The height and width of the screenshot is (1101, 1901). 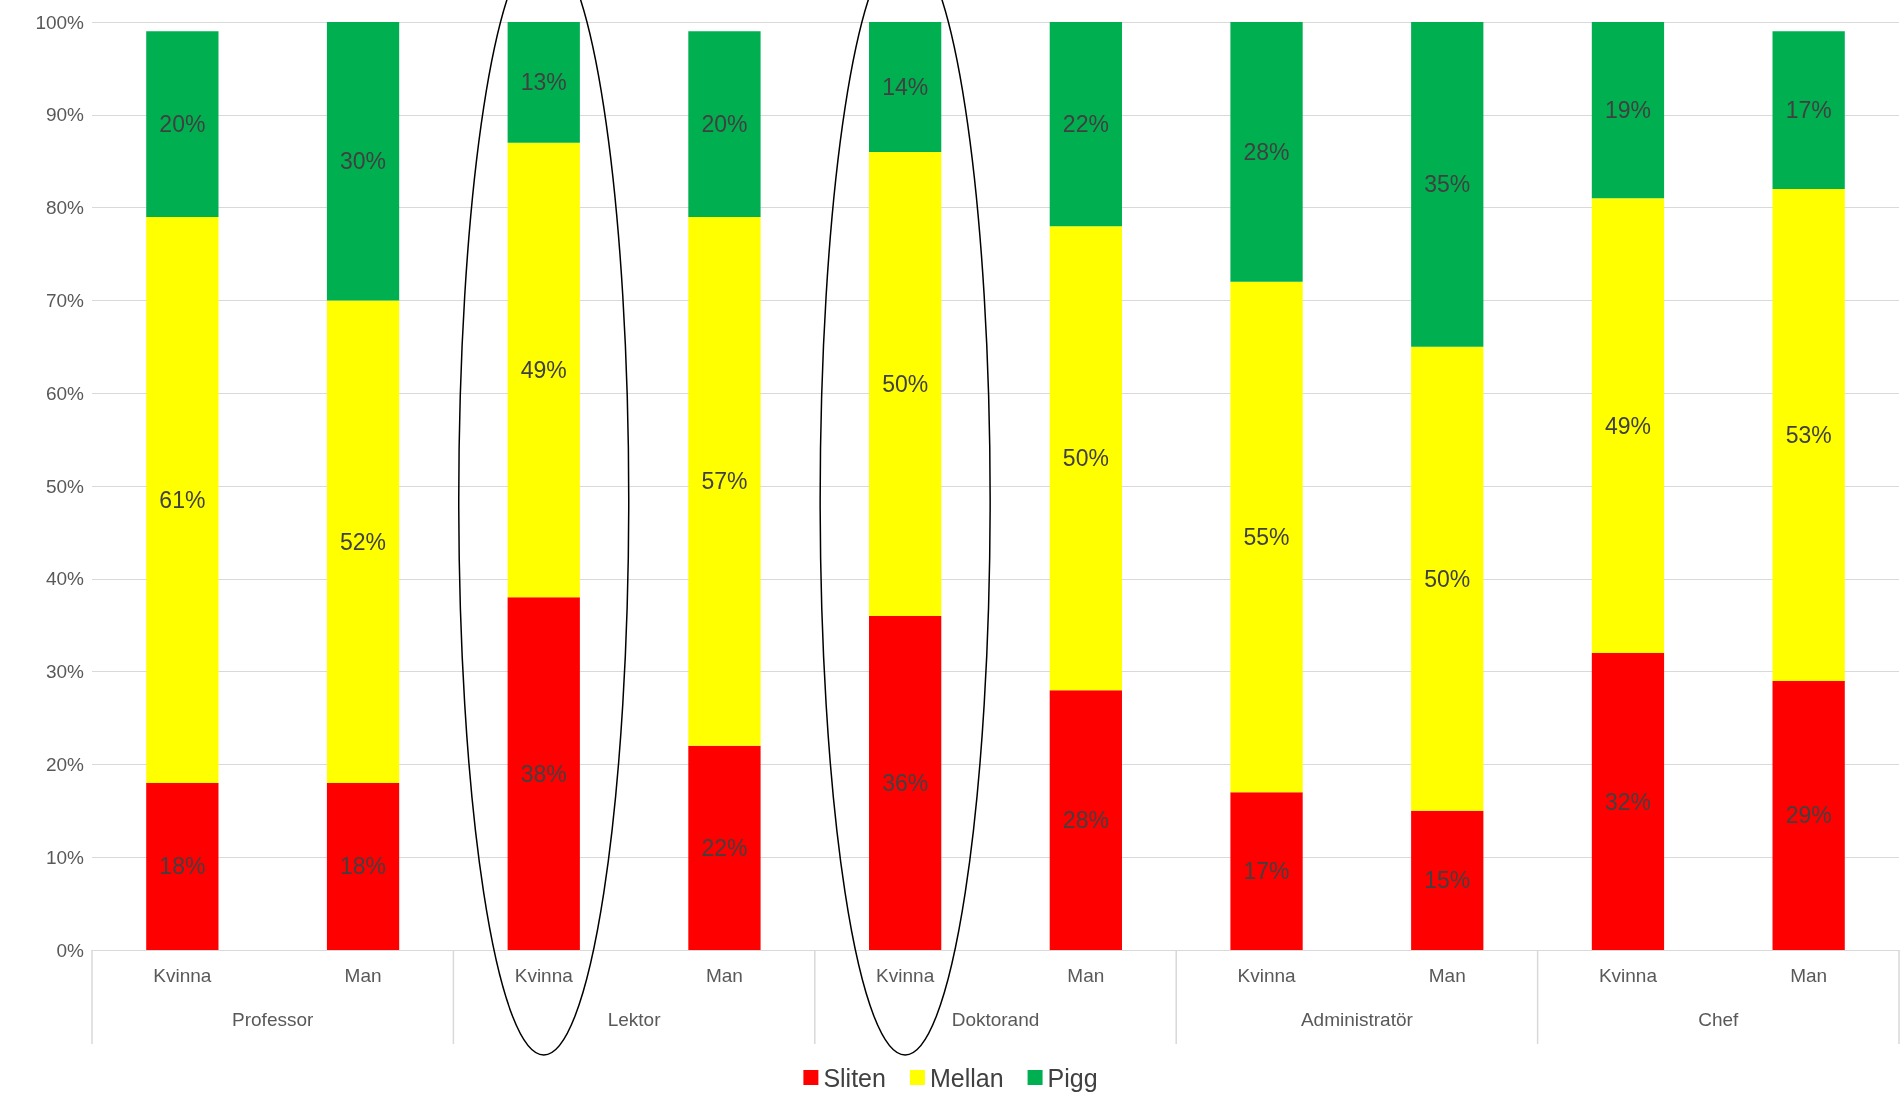 I want to click on text: Doktorand, so click(x=995, y=1019).